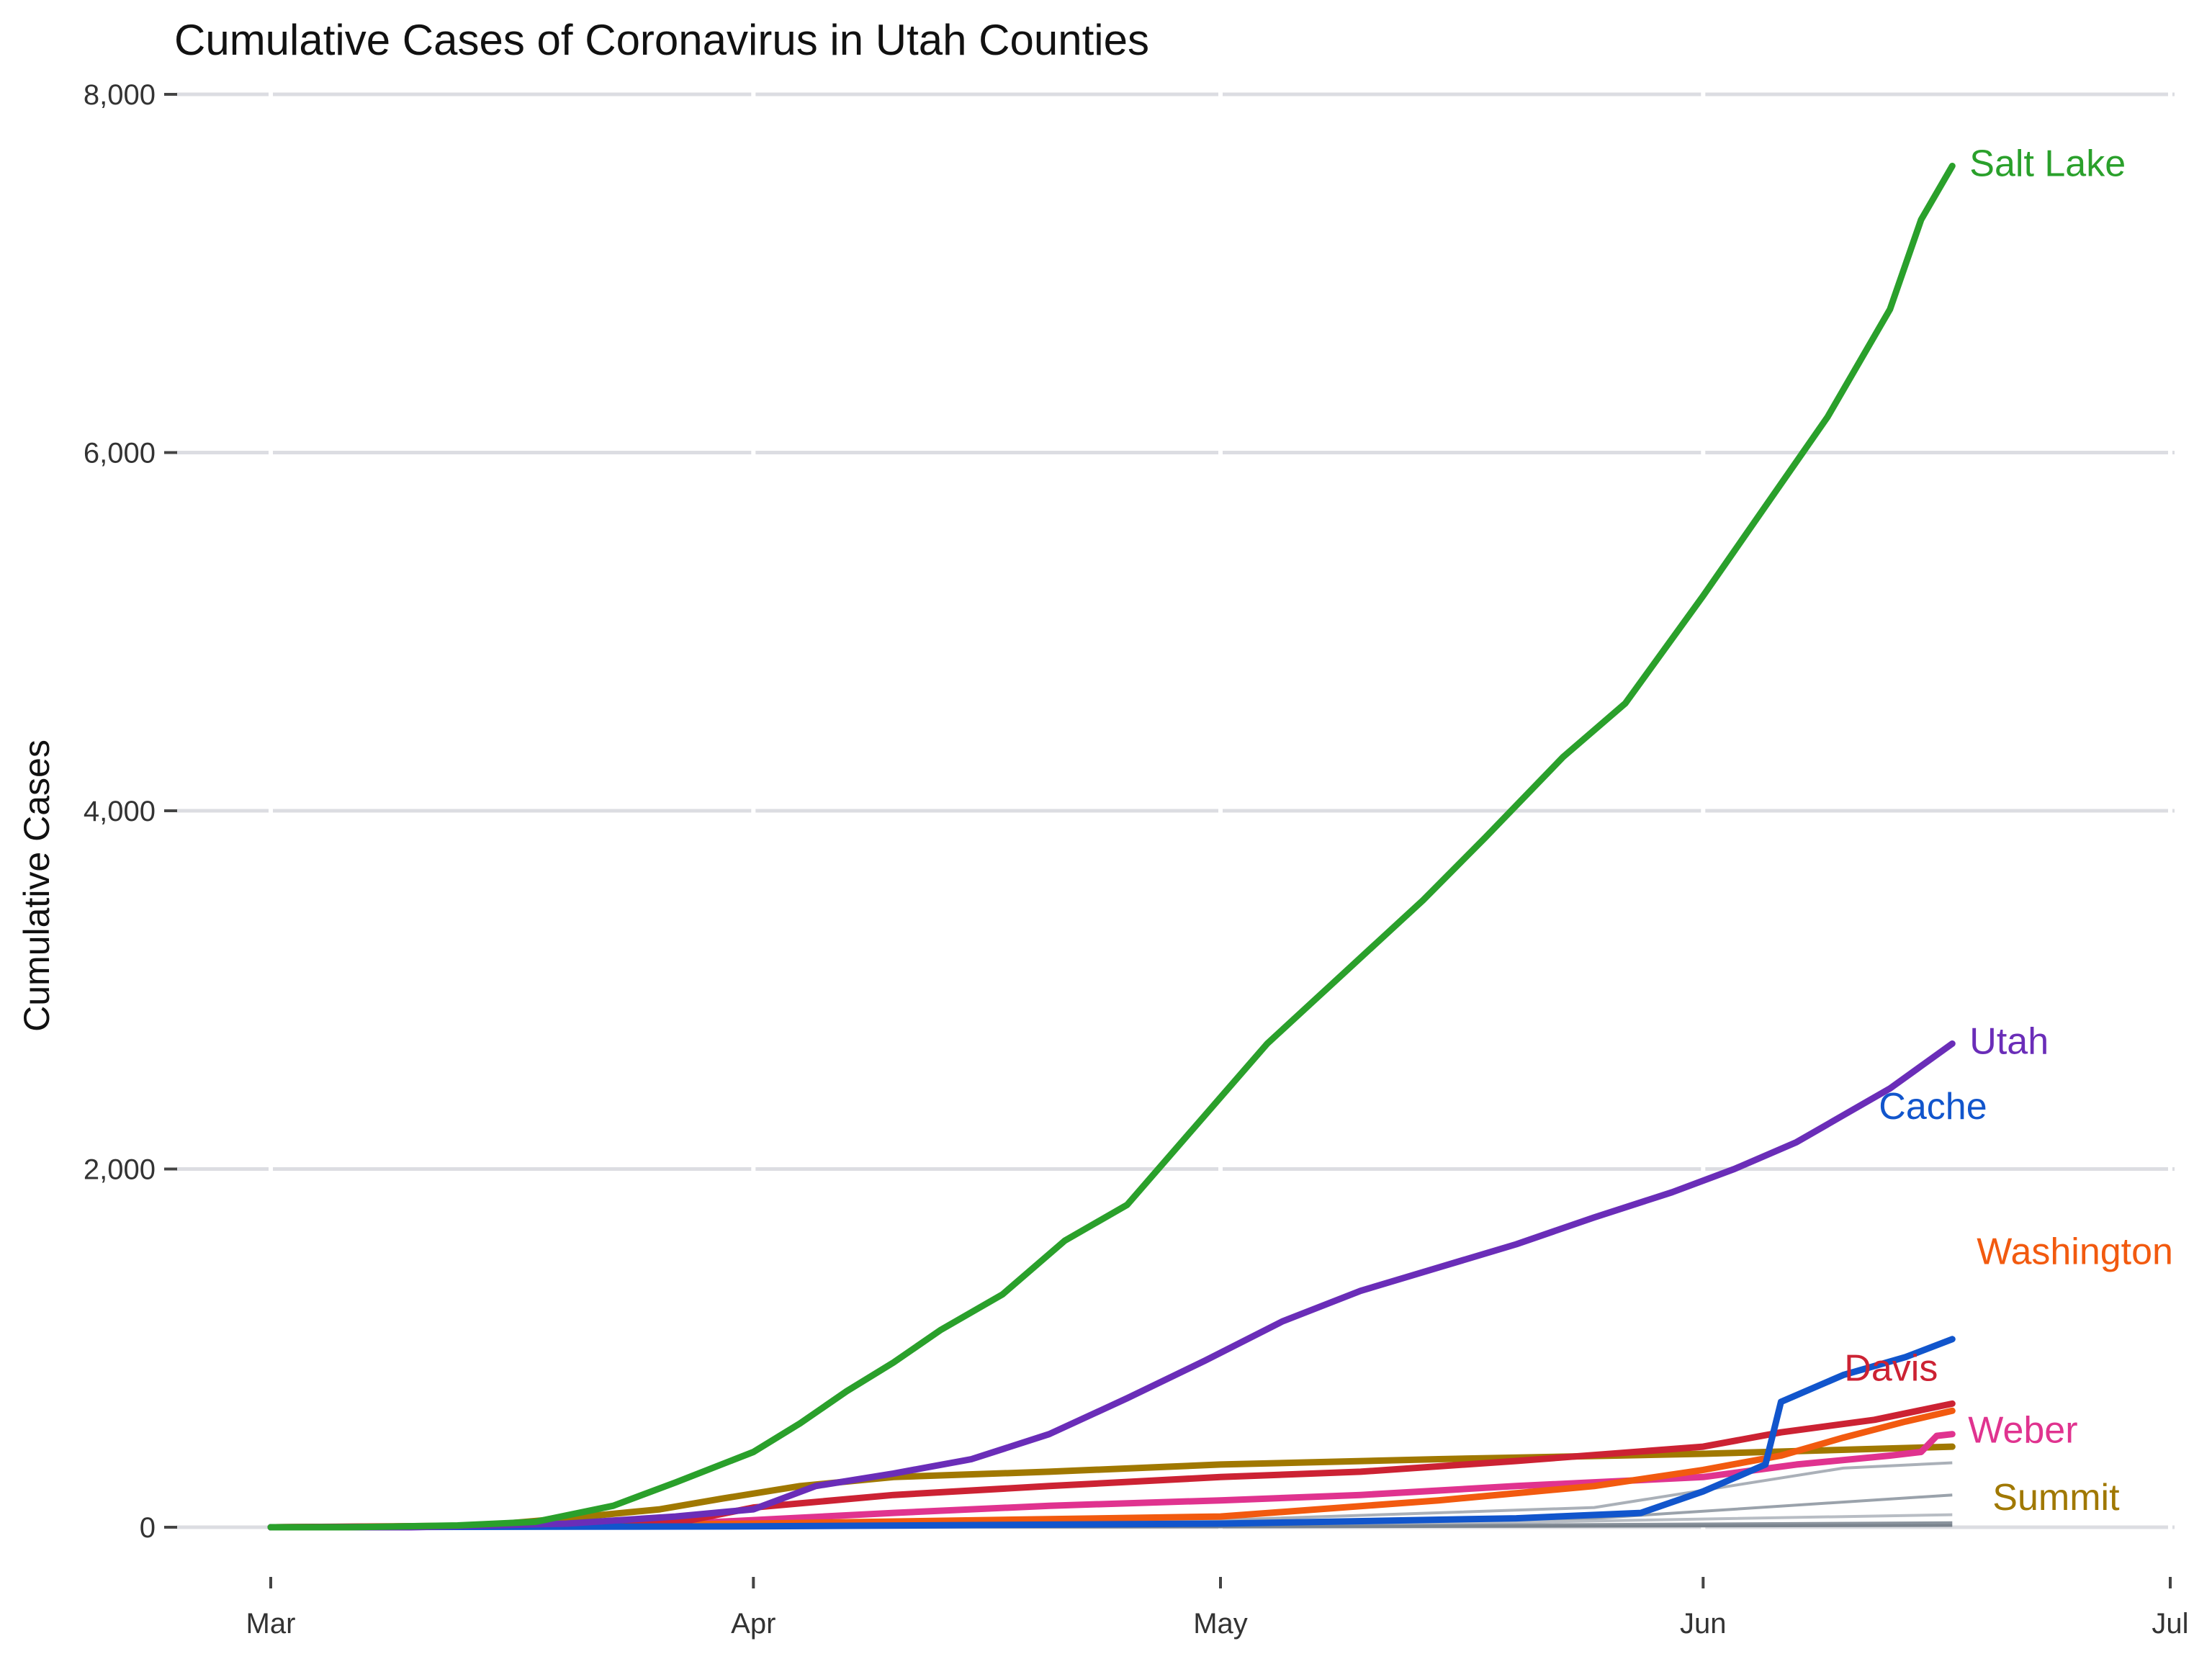 The width and height of the screenshot is (2212, 1659). Describe the element at coordinates (2075, 1252) in the screenshot. I see `series-label-washington: Washington` at that location.